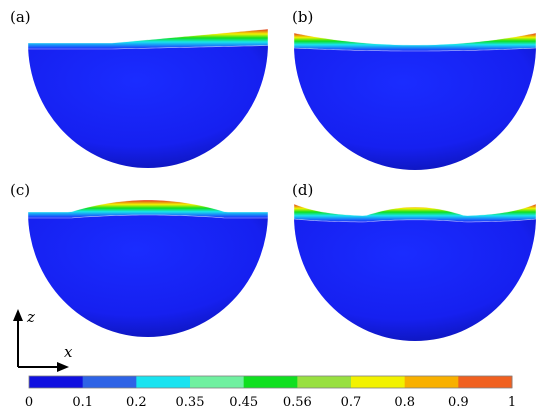  Describe the element at coordinates (20, 17) in the screenshot. I see `panel-label: (a)` at that location.